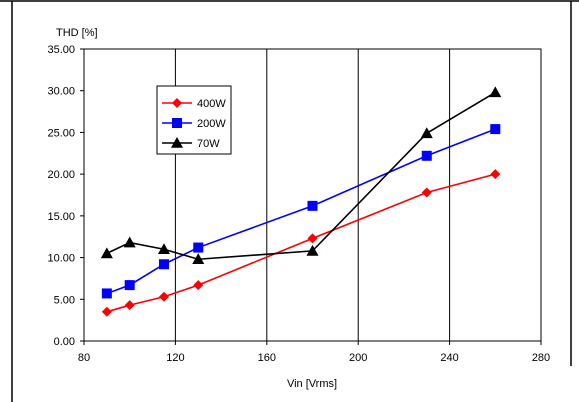 Image resolution: width=579 pixels, height=402 pixels. What do you see at coordinates (61, 217) in the screenshot?
I see `y-tick-label: 15.00` at bounding box center [61, 217].